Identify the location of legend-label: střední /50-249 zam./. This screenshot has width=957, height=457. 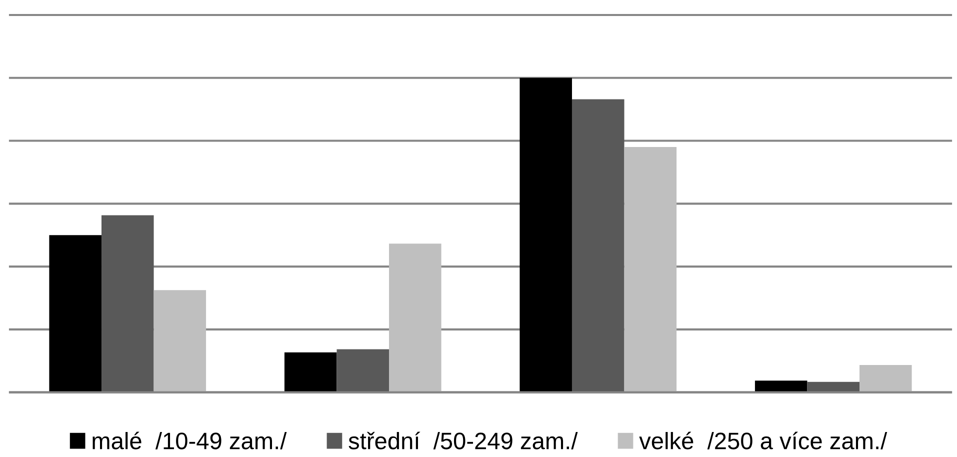
(463, 441).